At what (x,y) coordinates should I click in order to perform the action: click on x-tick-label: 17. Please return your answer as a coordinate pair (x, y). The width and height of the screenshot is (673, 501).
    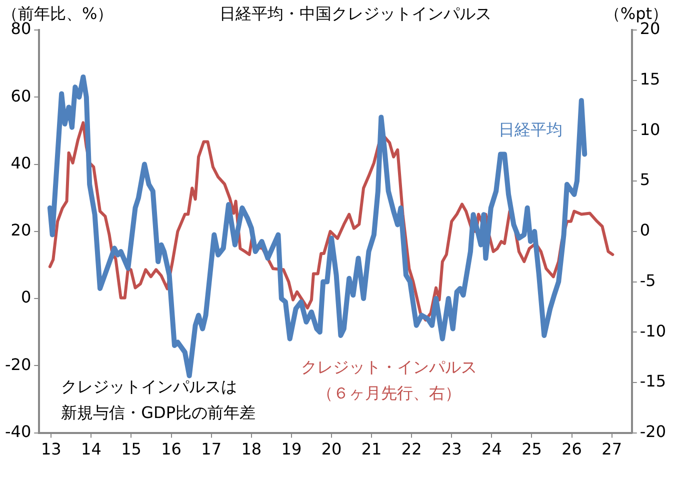
    Looking at the image, I should click on (211, 449).